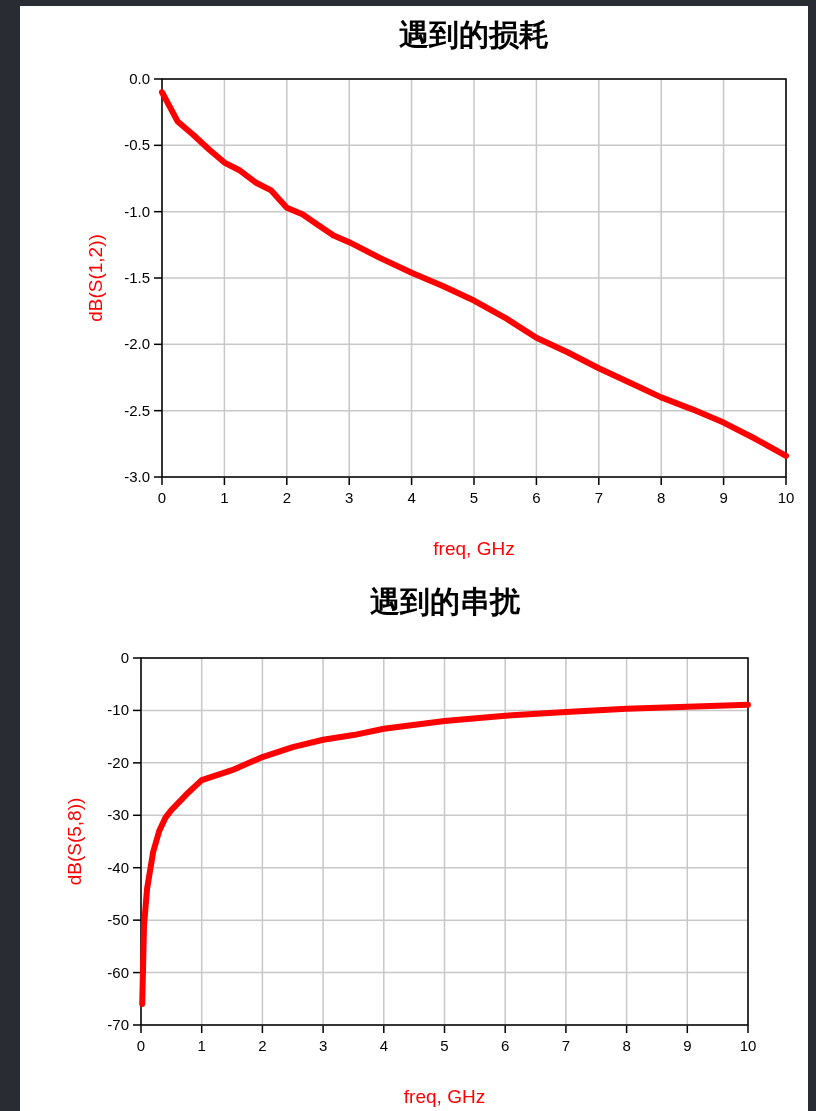  I want to click on y-tick-label: -0.5, so click(137, 145).